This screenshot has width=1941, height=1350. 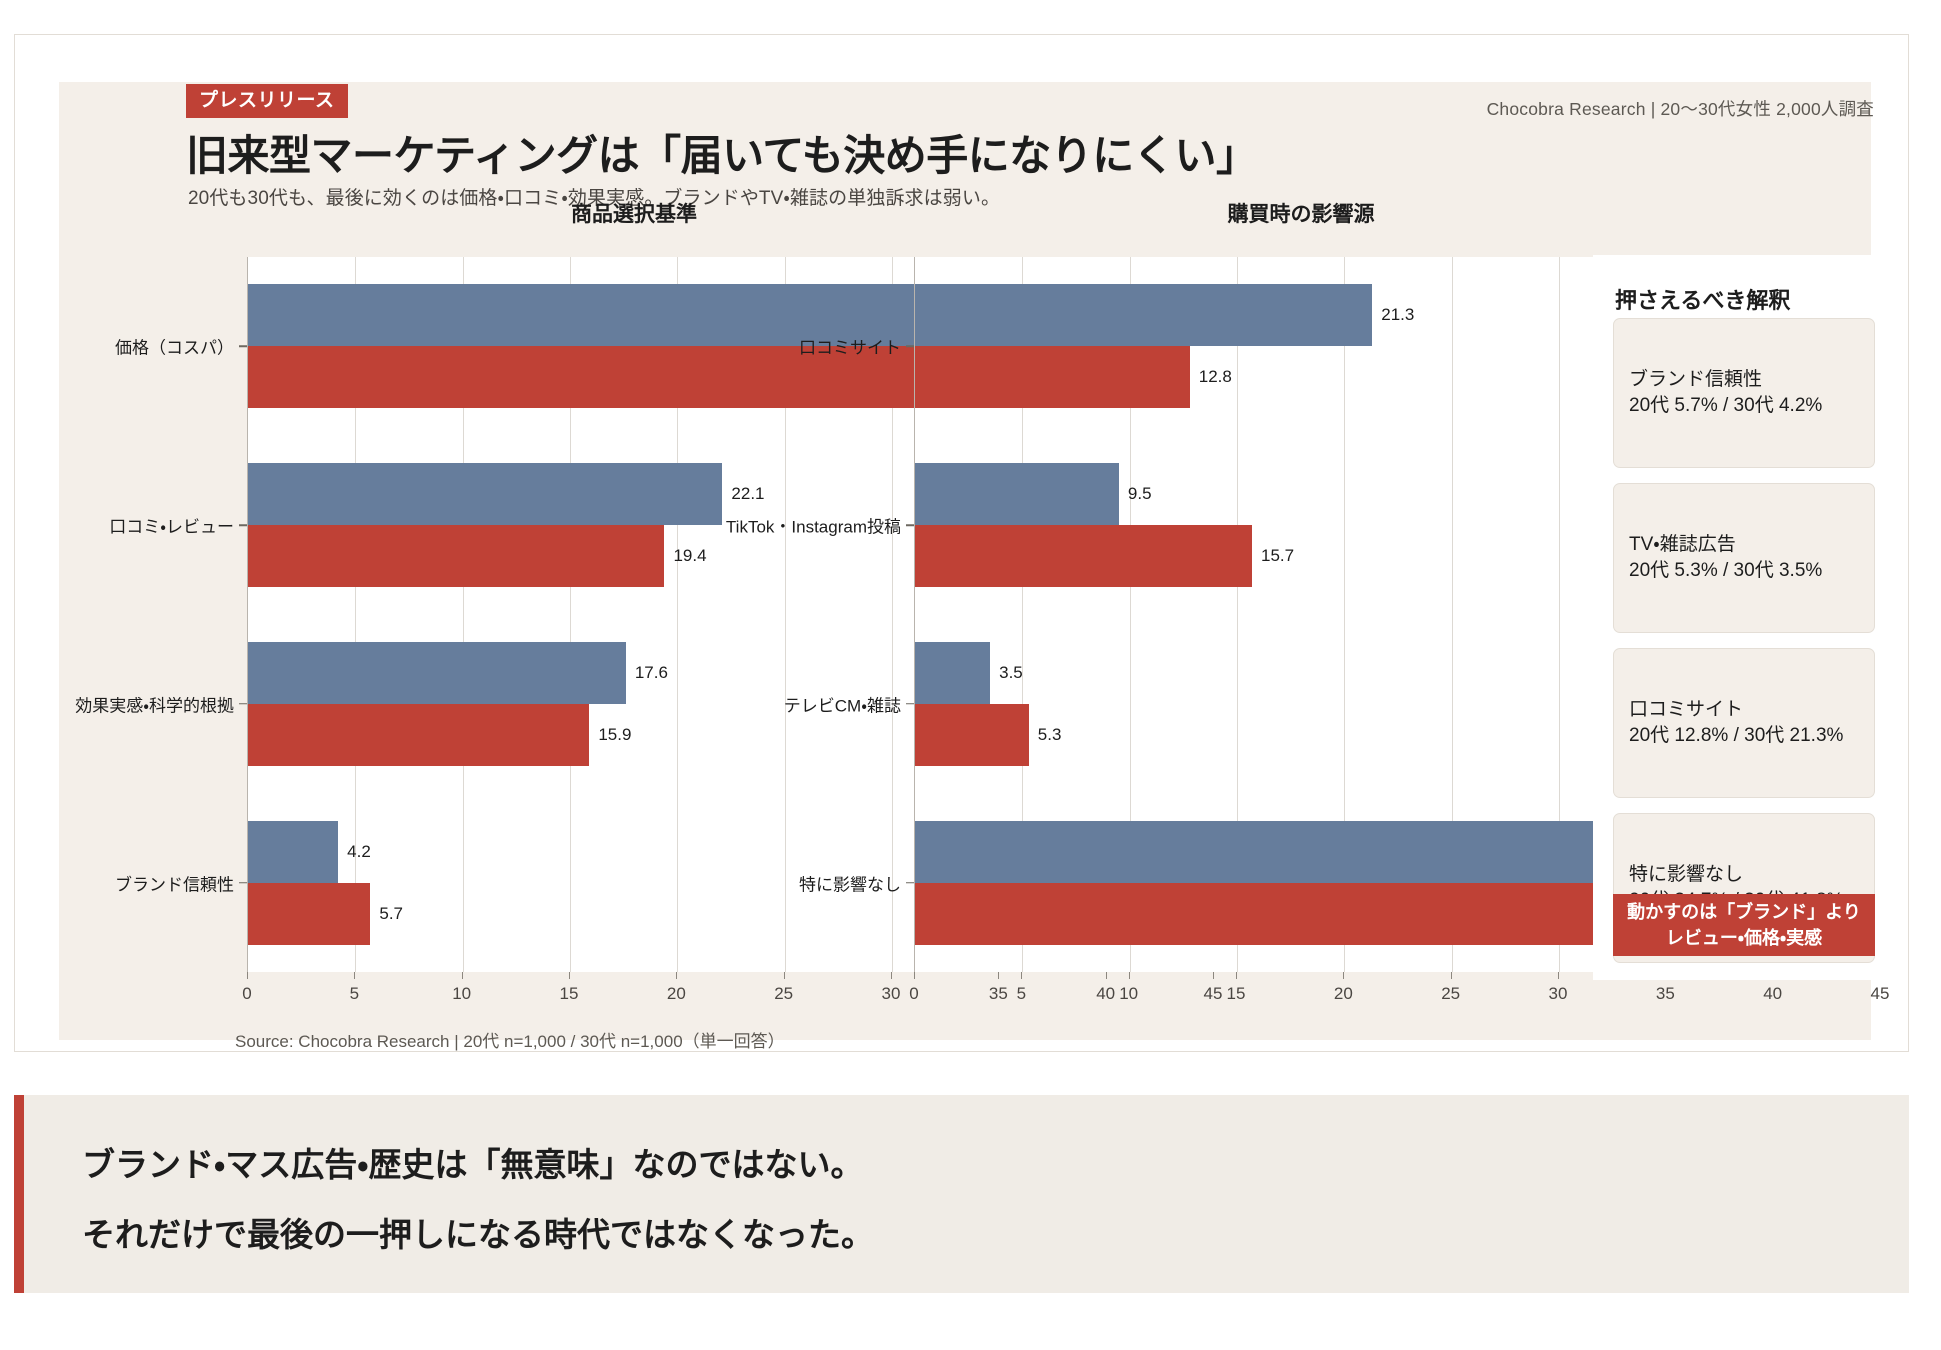 What do you see at coordinates (391, 913) in the screenshot?
I see `bar-value-20s: 5.7` at bounding box center [391, 913].